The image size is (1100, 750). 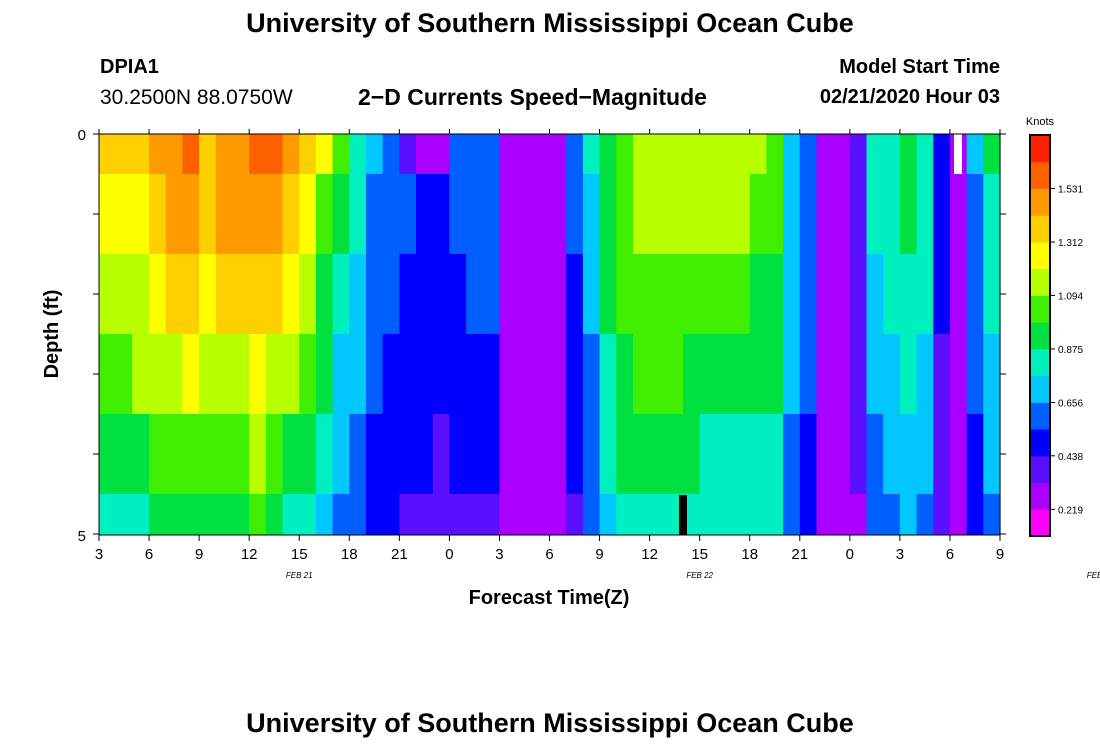 I want to click on x-tick-label: 9, so click(x=1000, y=554).